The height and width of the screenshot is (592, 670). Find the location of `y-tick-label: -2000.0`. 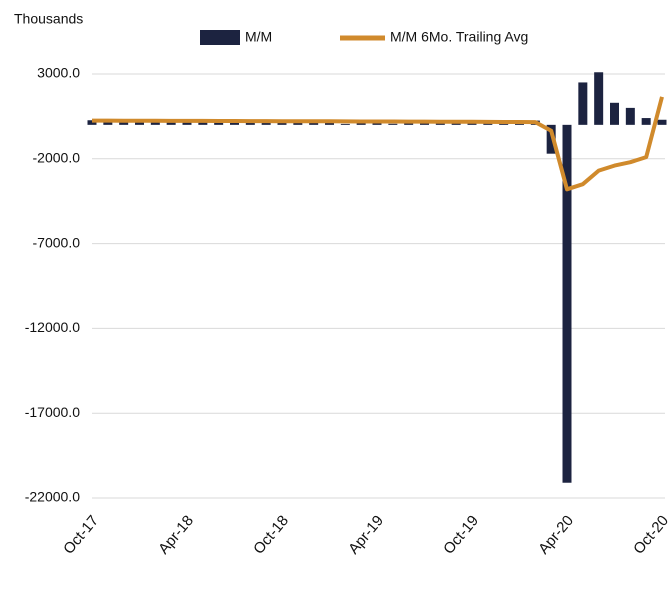

y-tick-label: -2000.0 is located at coordinates (57, 157).